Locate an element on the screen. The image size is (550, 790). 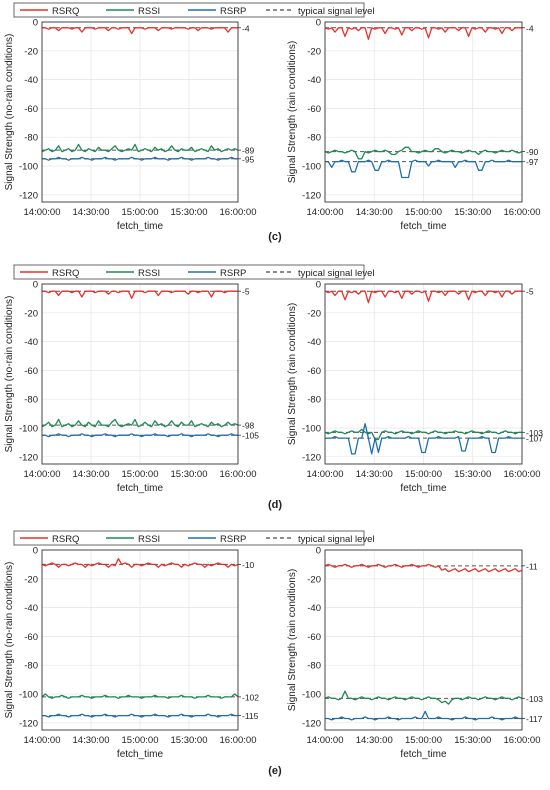
legend-e: RSRQ RSSI RSRP typical signal level is located at coordinates (194, 538).